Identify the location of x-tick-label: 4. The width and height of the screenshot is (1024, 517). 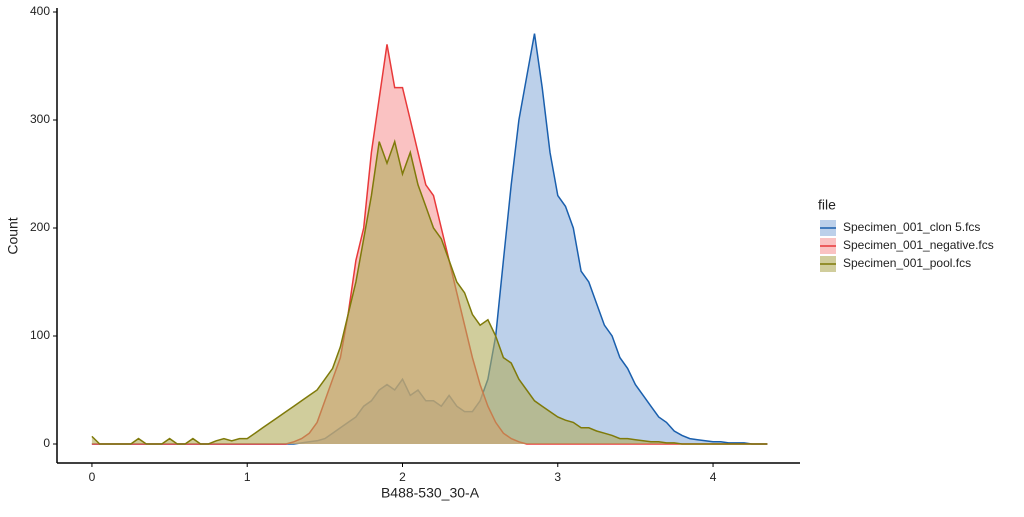
(713, 477).